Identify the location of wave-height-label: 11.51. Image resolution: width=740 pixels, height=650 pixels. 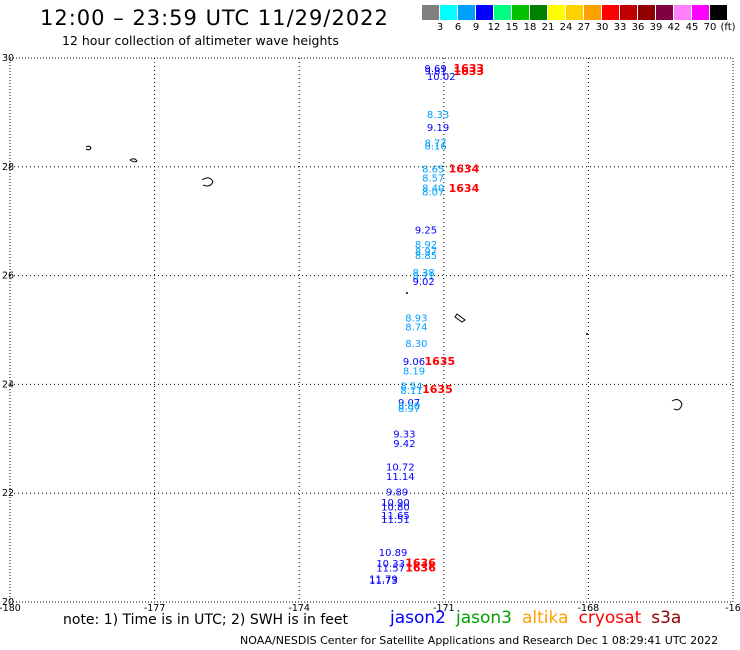
(395, 520).